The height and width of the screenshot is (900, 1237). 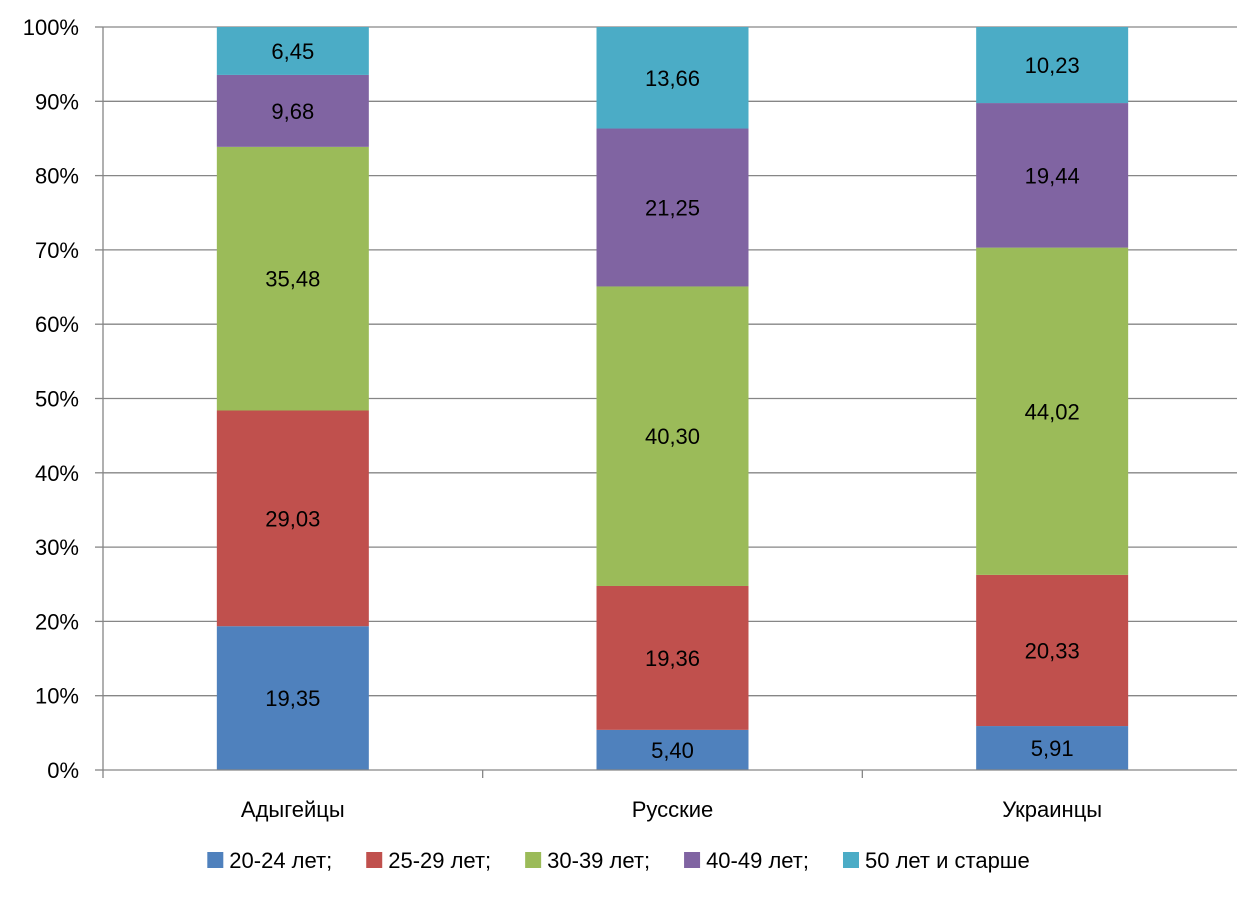 I want to click on data-label: 19,35, so click(x=292, y=698).